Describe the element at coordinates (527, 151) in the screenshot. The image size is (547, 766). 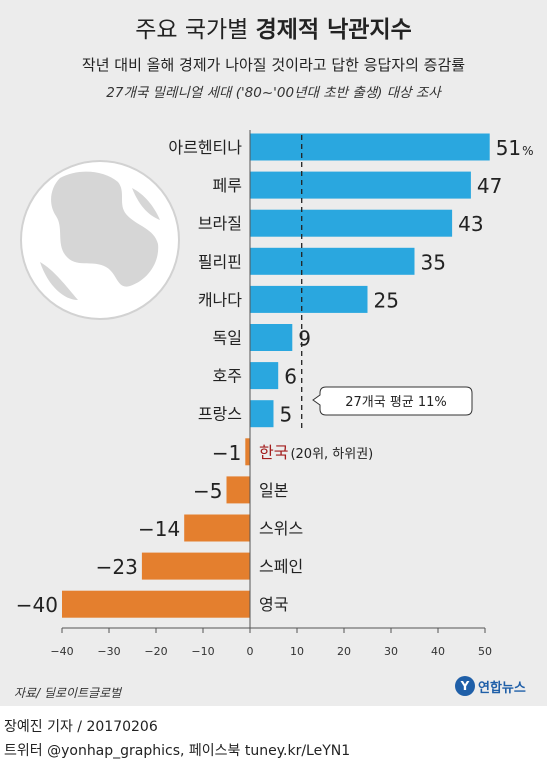
I see `value-unit: %` at that location.